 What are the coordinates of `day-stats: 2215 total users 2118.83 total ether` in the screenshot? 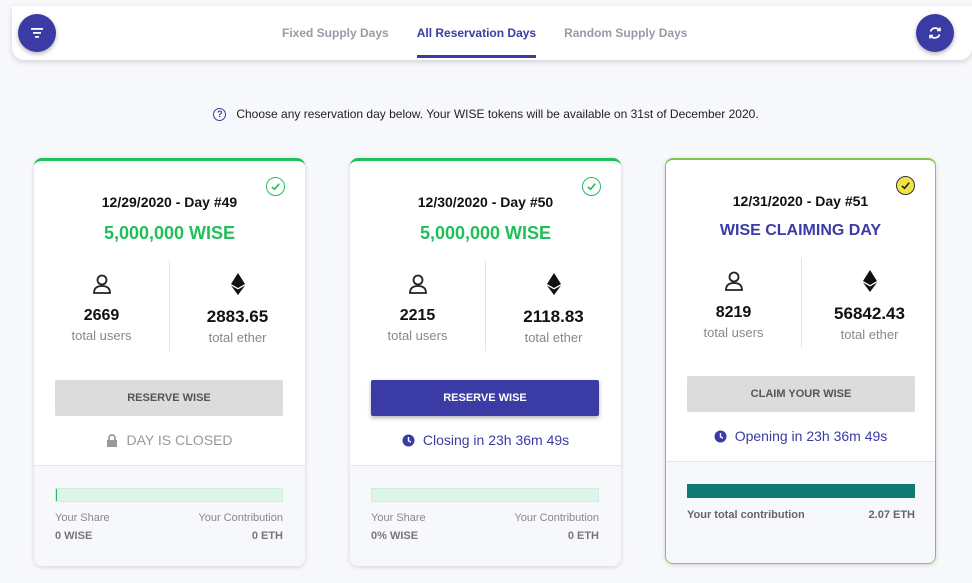 It's located at (485, 311).